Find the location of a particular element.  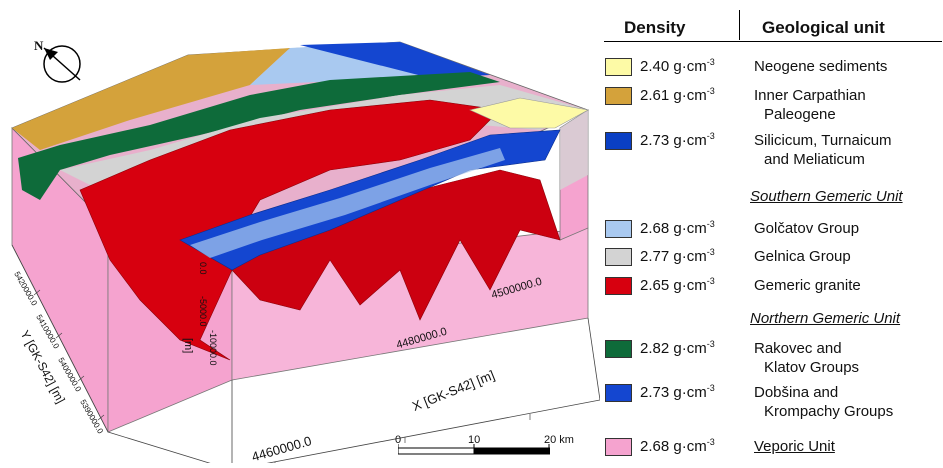

density-value: 2.40 is located at coordinates (657, 66).